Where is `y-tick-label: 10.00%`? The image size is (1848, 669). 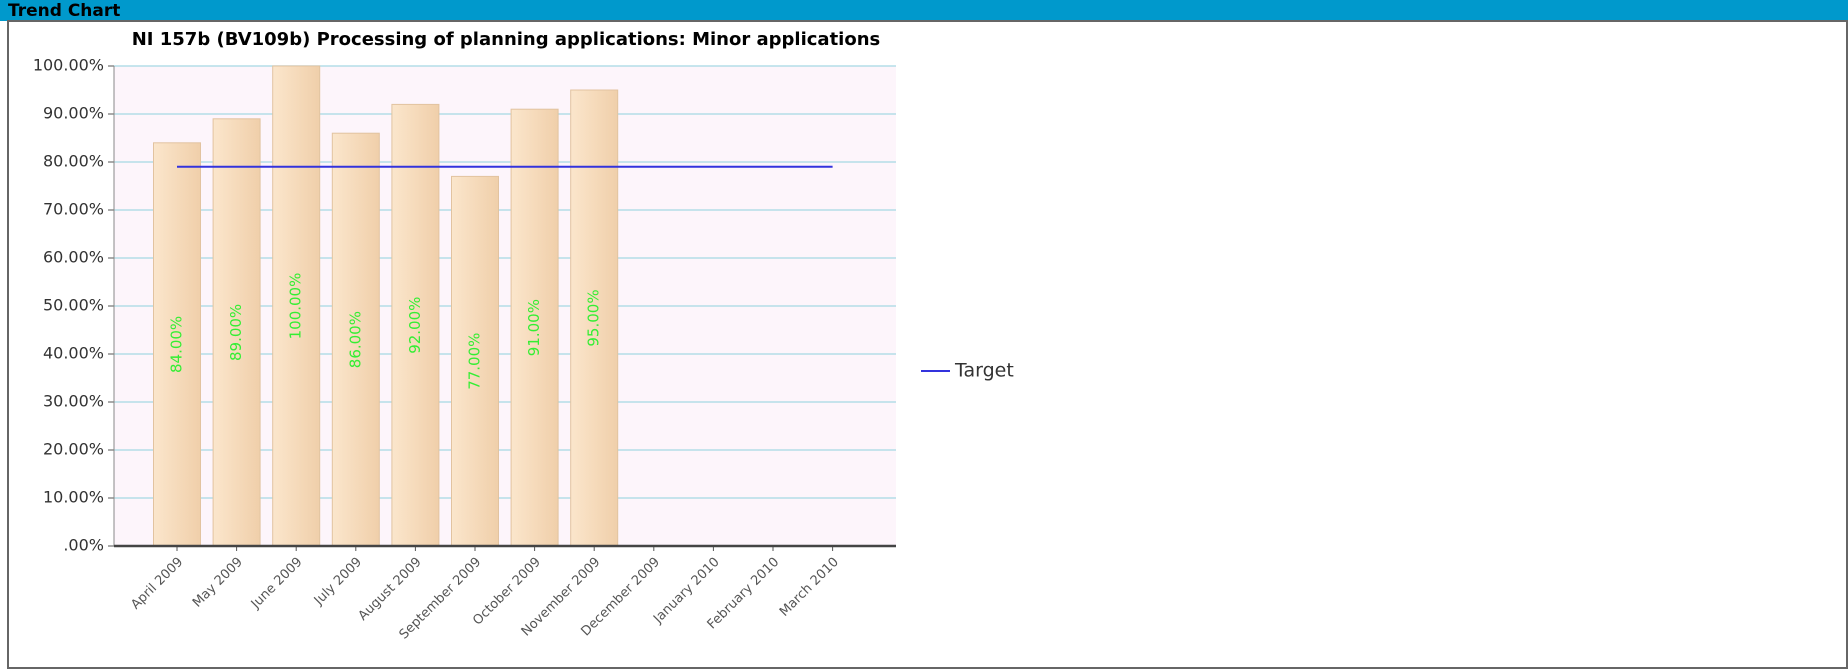
y-tick-label: 10.00% is located at coordinates (73, 497).